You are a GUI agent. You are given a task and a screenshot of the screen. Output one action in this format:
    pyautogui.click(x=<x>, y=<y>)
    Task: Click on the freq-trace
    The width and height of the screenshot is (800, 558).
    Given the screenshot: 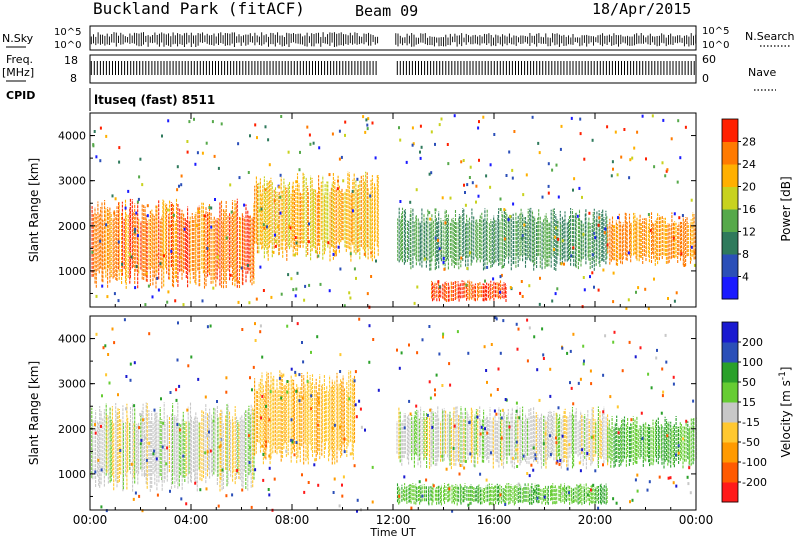 What is the action you would take?
    pyautogui.click(x=392, y=68)
    